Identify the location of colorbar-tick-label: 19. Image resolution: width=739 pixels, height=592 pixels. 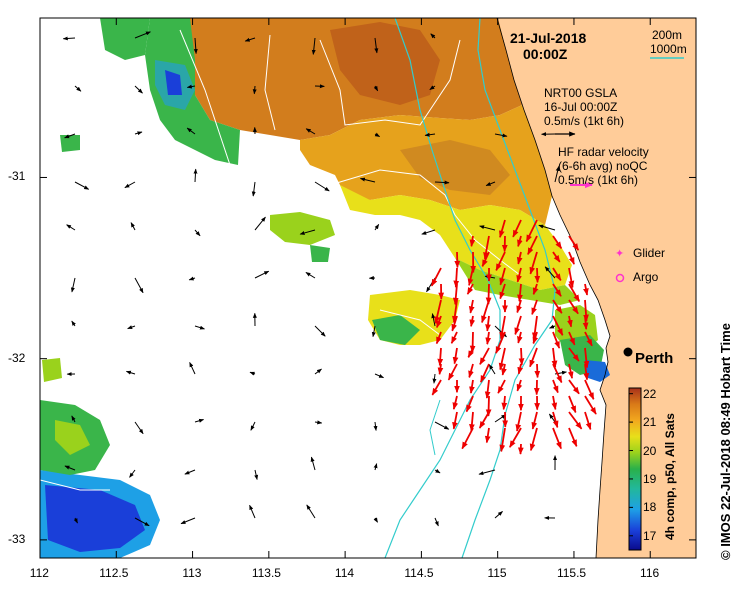
(650, 478).